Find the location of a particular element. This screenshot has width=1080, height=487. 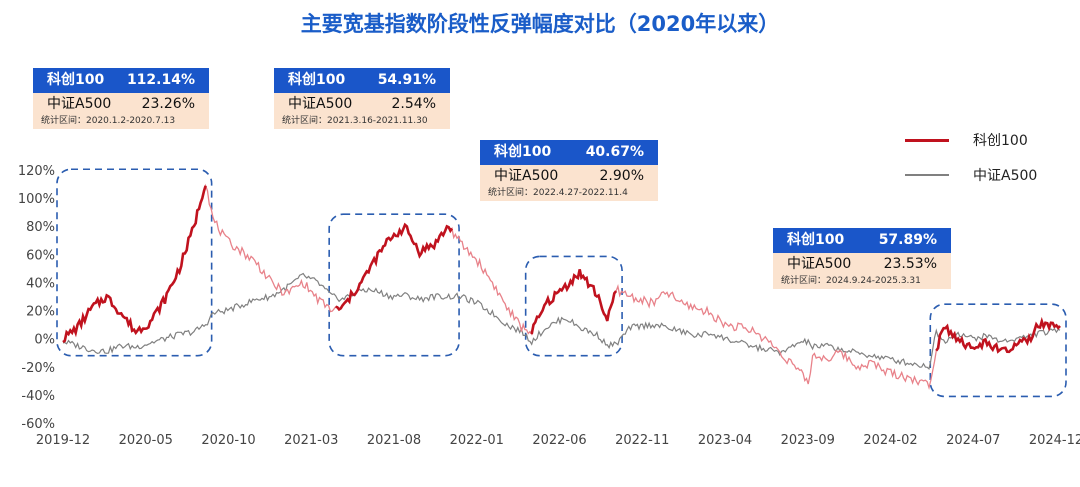

y-tick-label: 20% is located at coordinates (40, 312).